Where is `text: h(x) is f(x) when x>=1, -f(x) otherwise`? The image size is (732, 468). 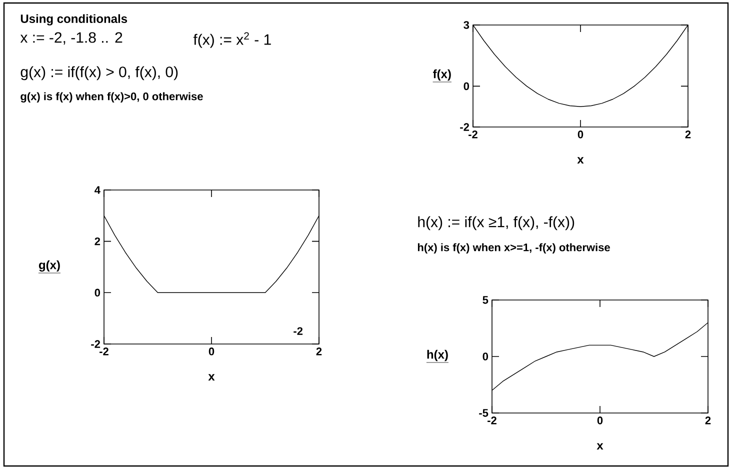
text: h(x) is f(x) when x>=1, -f(x) otherwise is located at coordinates (514, 248).